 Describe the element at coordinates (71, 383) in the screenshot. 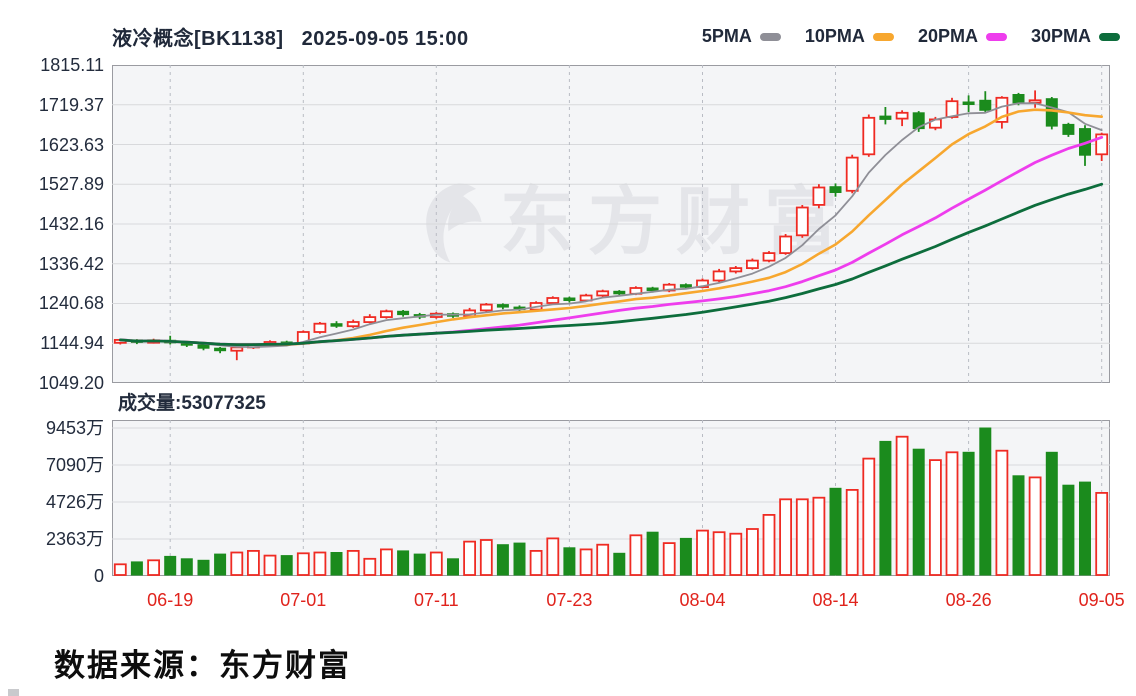

I see `price-tick-label: 1049.20` at that location.